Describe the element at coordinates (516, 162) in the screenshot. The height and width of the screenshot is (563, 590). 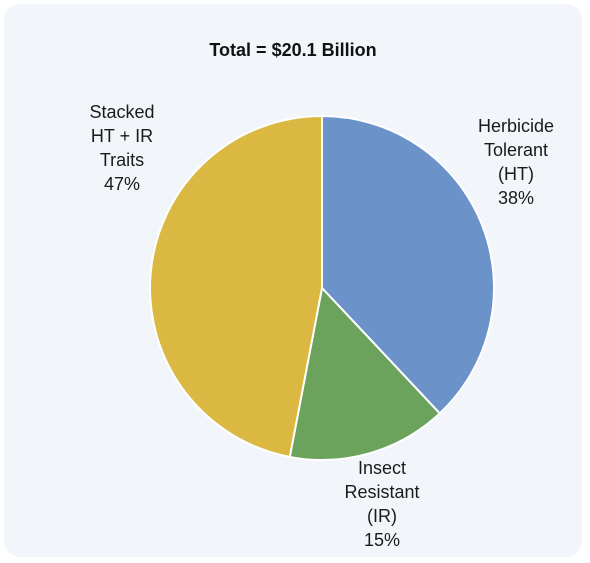
I see `slice-label-herbicide-tolerant: Herbicide Tolerant (HT) 38%` at that location.